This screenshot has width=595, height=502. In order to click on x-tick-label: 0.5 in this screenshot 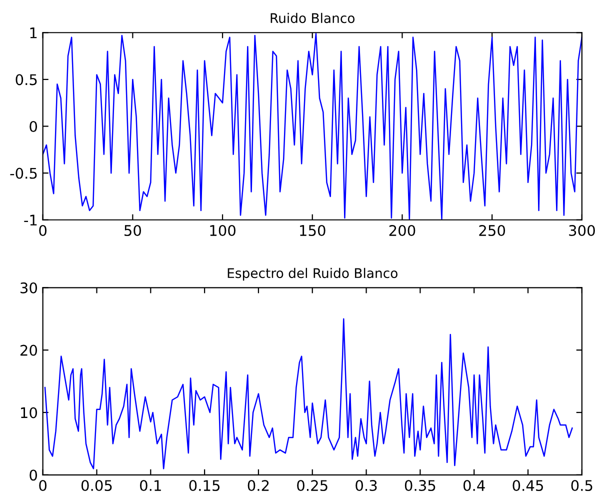, I will do `click(581, 486)`.